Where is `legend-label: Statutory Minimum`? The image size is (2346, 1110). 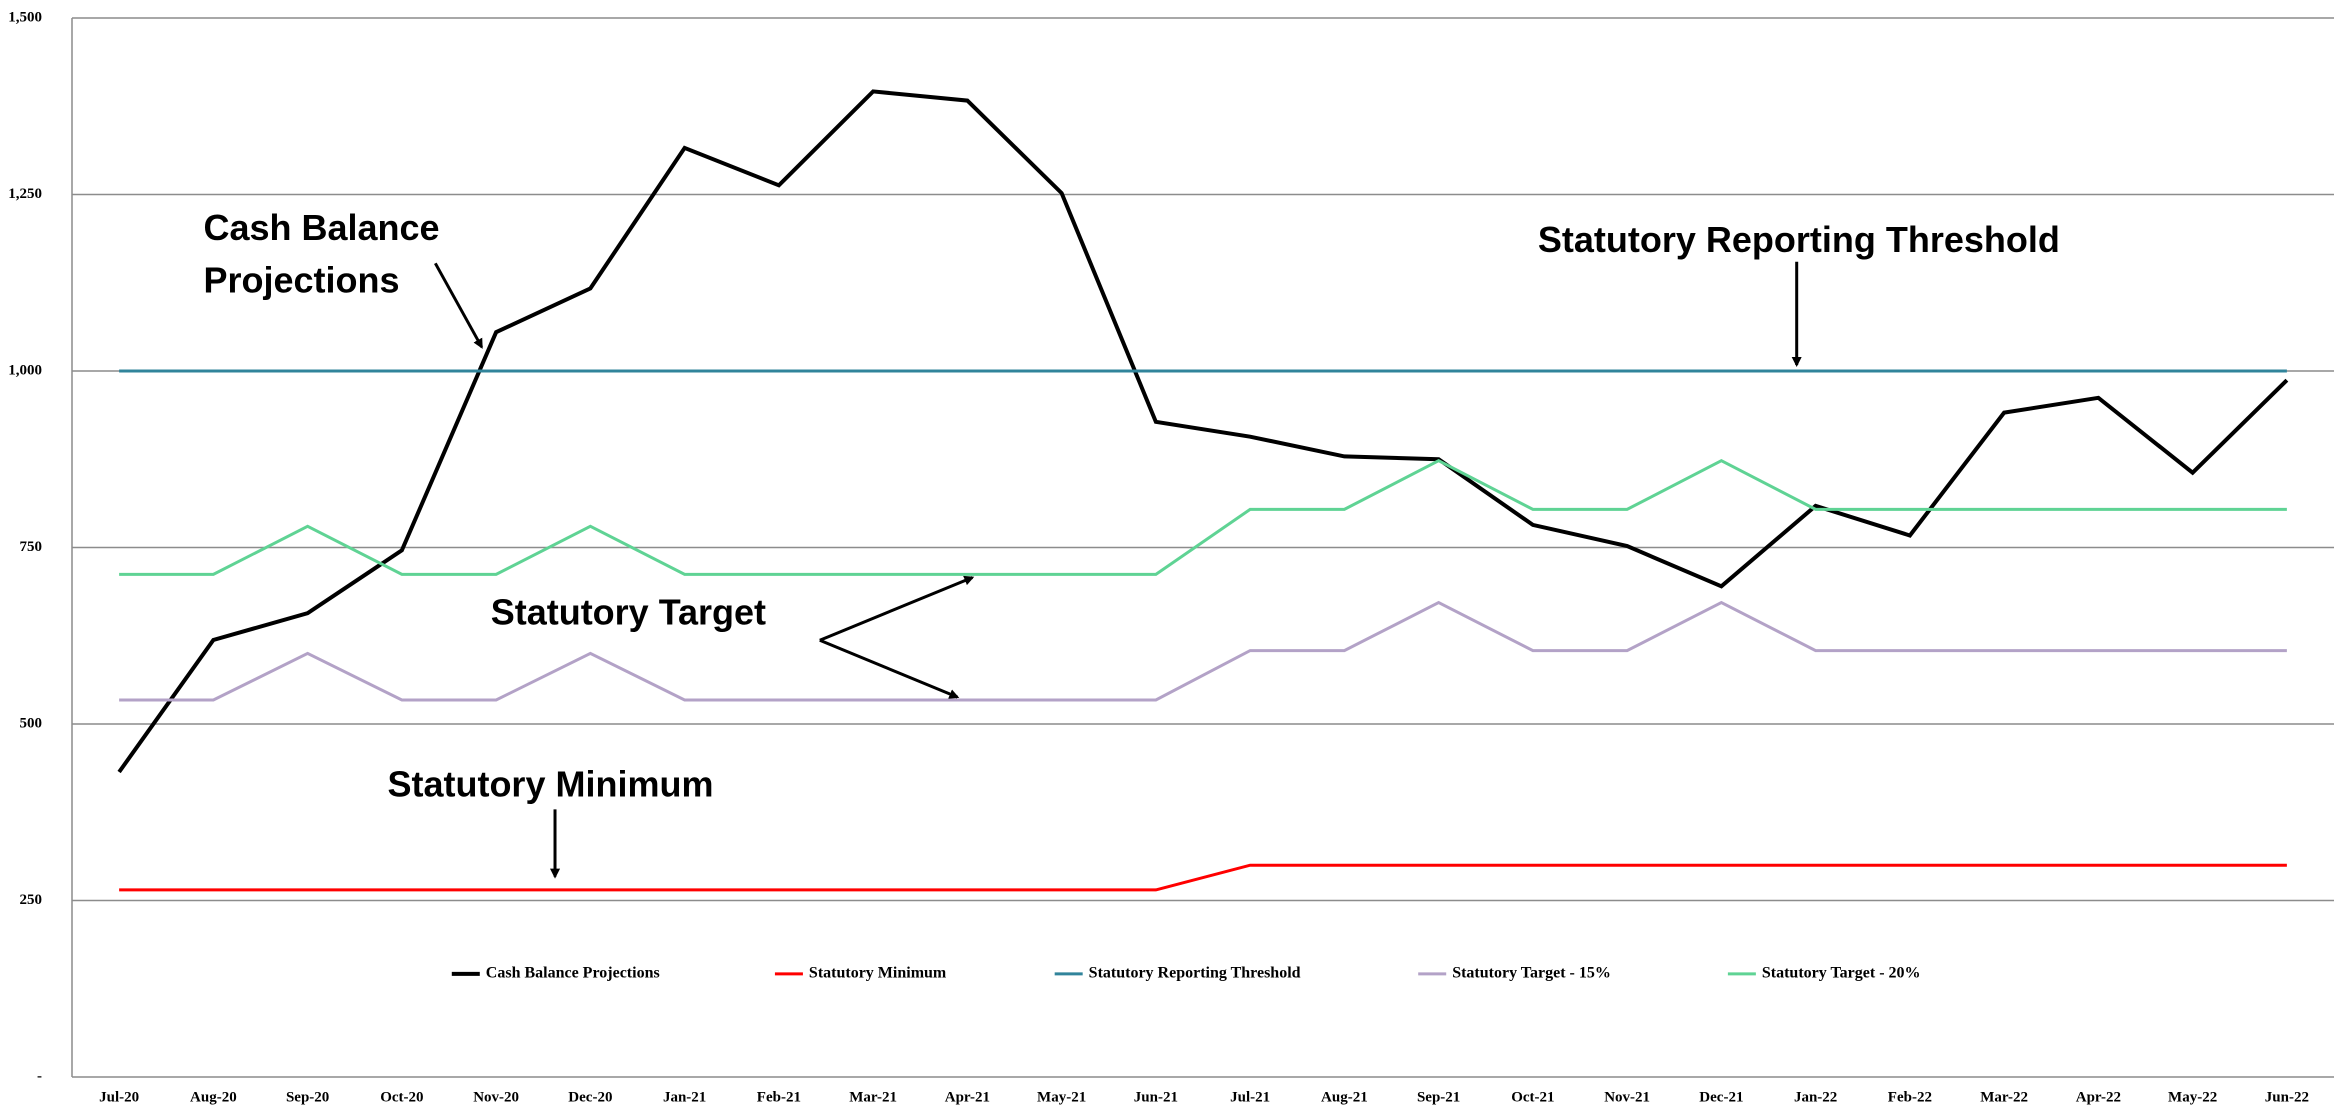
legend-label: Statutory Minimum is located at coordinates (878, 973).